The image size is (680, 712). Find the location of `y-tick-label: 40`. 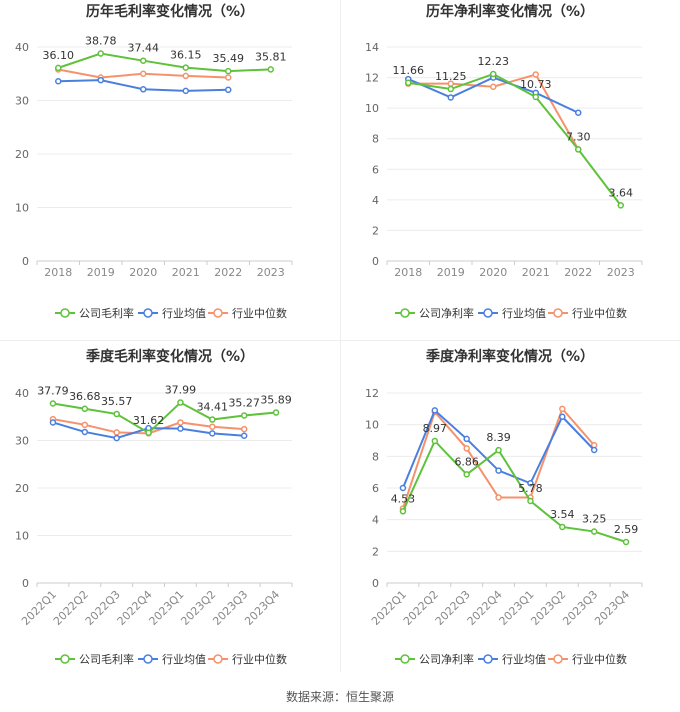

y-tick-label: 40 is located at coordinates (22, 47).